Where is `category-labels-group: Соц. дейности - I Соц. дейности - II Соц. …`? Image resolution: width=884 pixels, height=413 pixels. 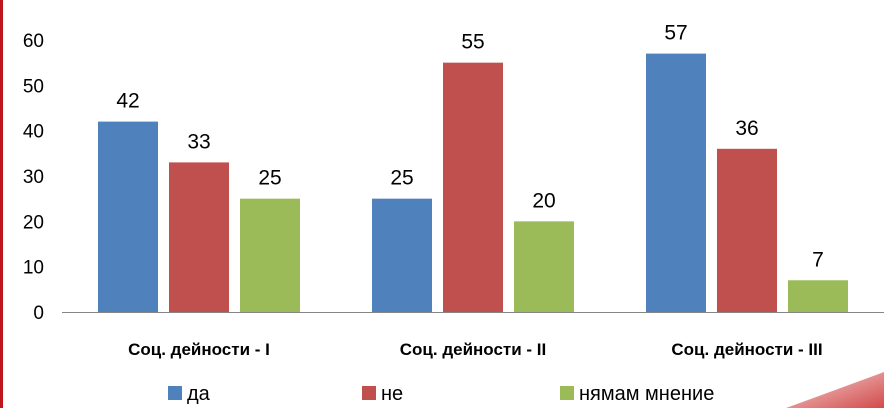 category-labels-group: Соц. дейности - I Соц. дейности - II Соц. … is located at coordinates (475, 349).